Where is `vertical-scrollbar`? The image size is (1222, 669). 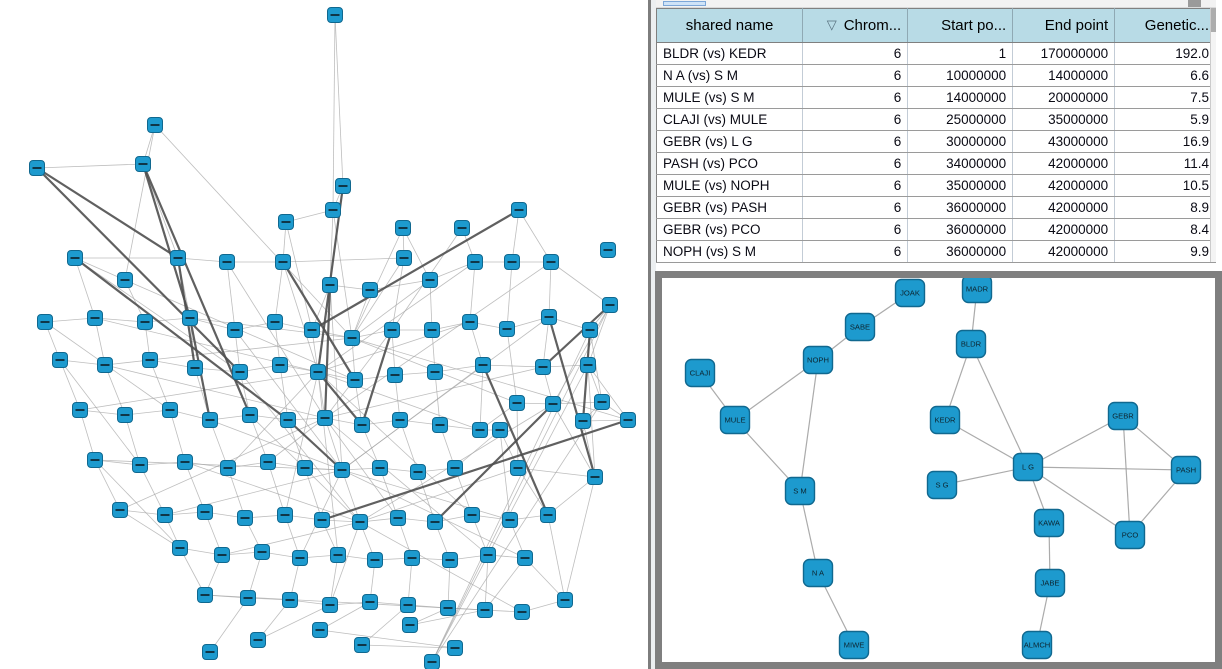
vertical-scrollbar is located at coordinates (1213, 135).